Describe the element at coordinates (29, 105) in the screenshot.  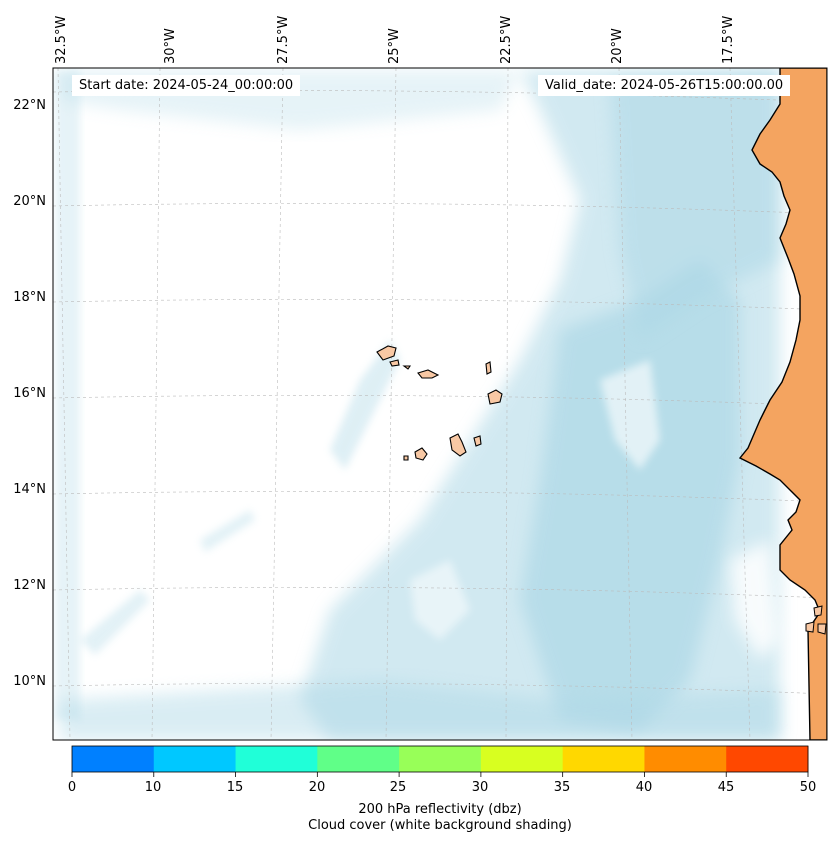
I see `lat-label-22n: 22°N` at that location.